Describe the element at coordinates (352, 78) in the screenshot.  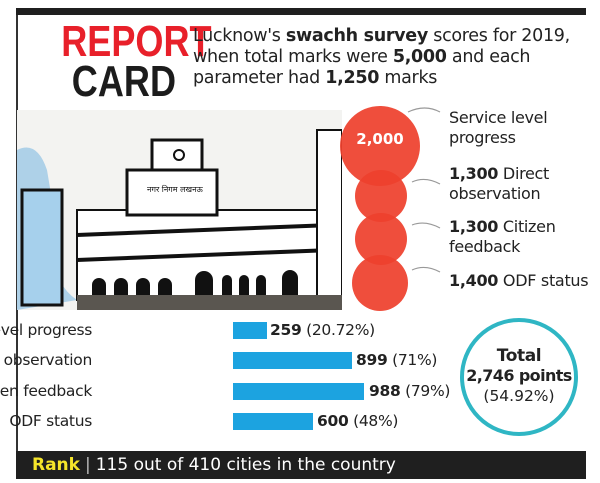
I see `intro-bold-param: 1,250` at that location.